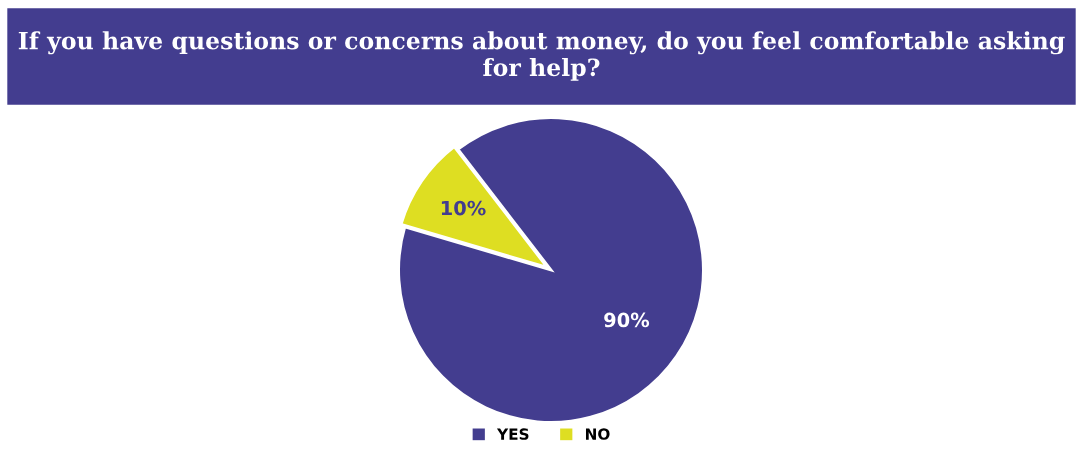 This screenshot has width=1083, height=452. What do you see at coordinates (597, 434) in the screenshot?
I see `legend-label: NO` at bounding box center [597, 434].